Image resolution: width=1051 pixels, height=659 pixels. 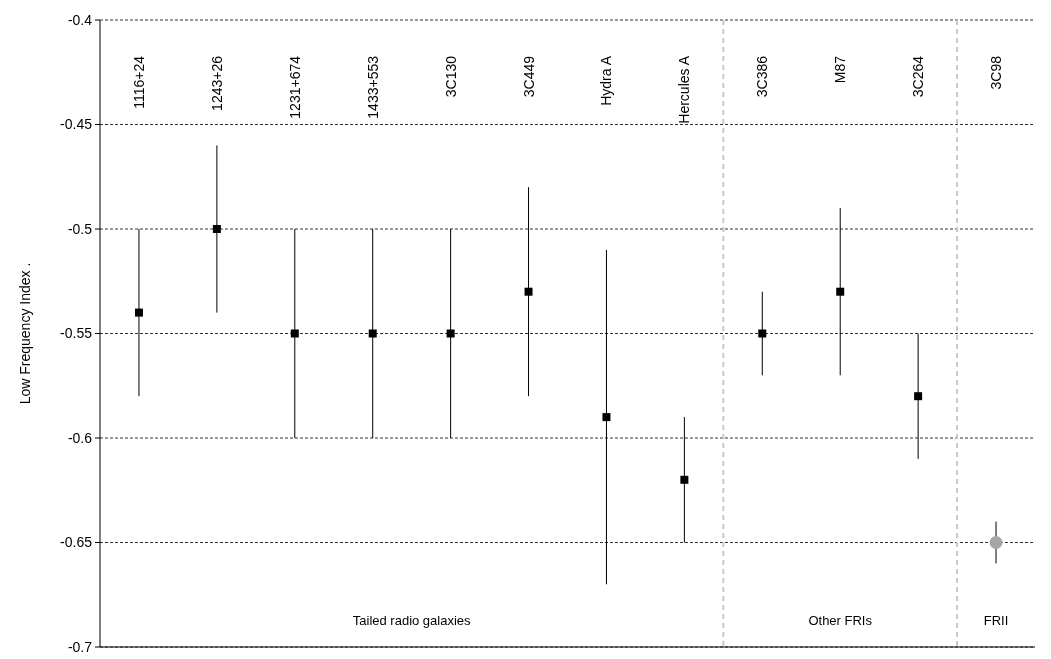 What do you see at coordinates (80, 19) in the screenshot?
I see `y-tick-label: -0.4` at bounding box center [80, 19].